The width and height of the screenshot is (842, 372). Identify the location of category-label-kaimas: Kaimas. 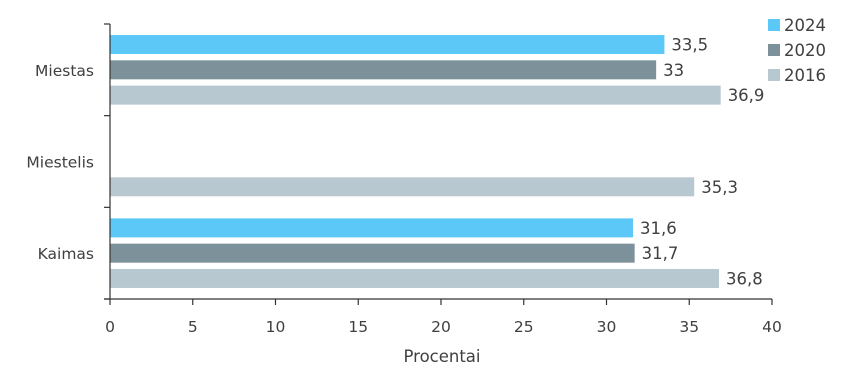
(66, 254).